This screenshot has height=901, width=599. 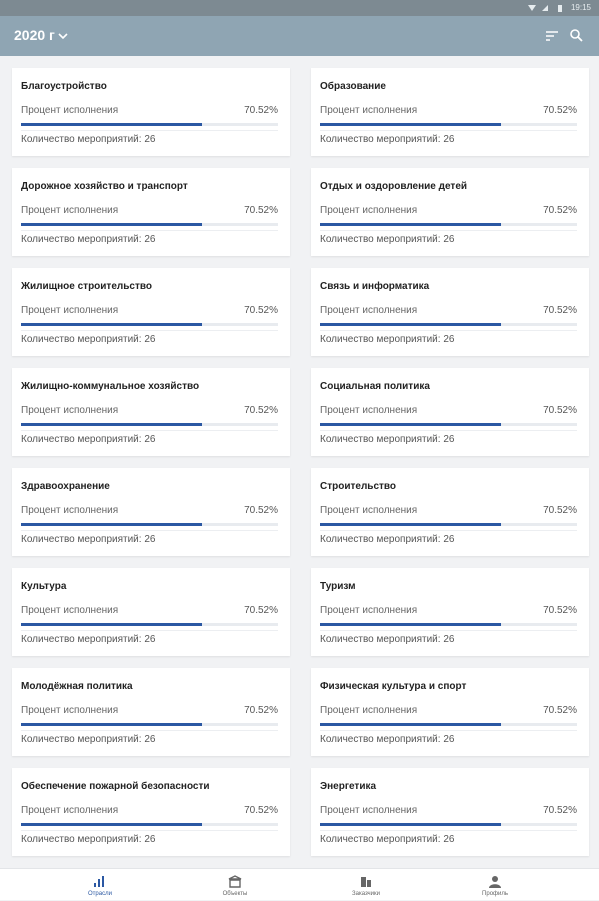 What do you see at coordinates (115, 786) in the screenshot?
I see `card-title: Обеспечение пожарной безопасности` at bounding box center [115, 786].